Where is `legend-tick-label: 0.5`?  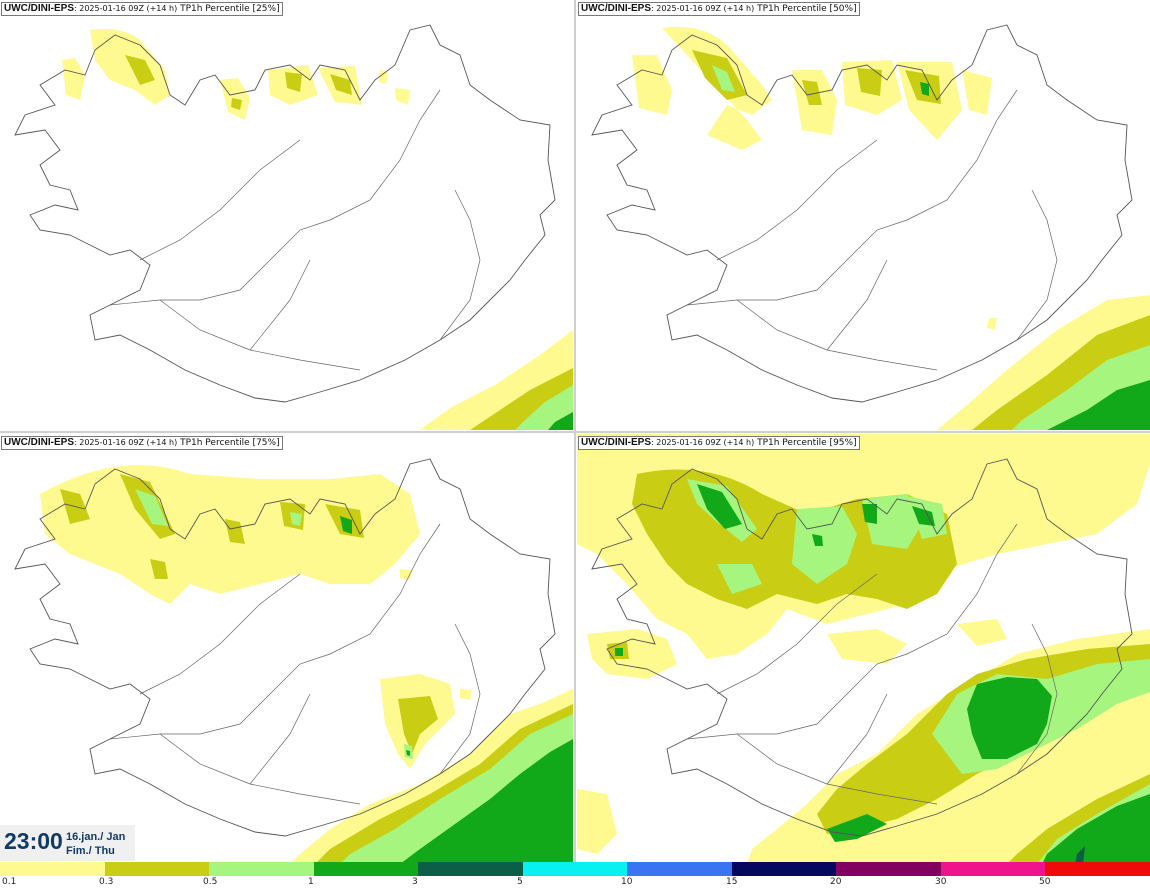
legend-tick-label: 0.5 is located at coordinates (210, 882).